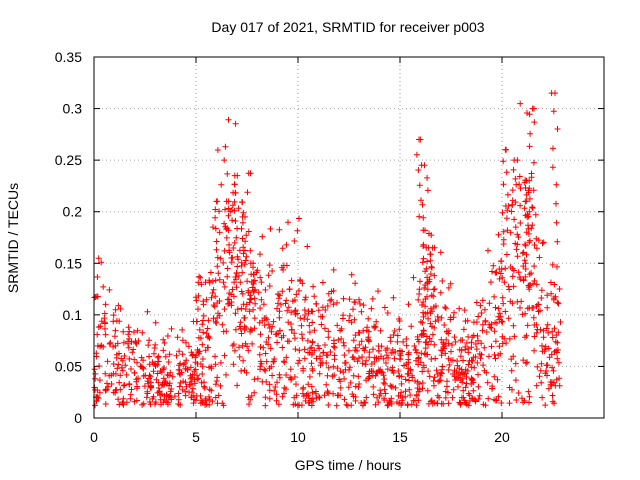 The height and width of the screenshot is (480, 640). I want to click on x-tick-label: 5, so click(196, 437).